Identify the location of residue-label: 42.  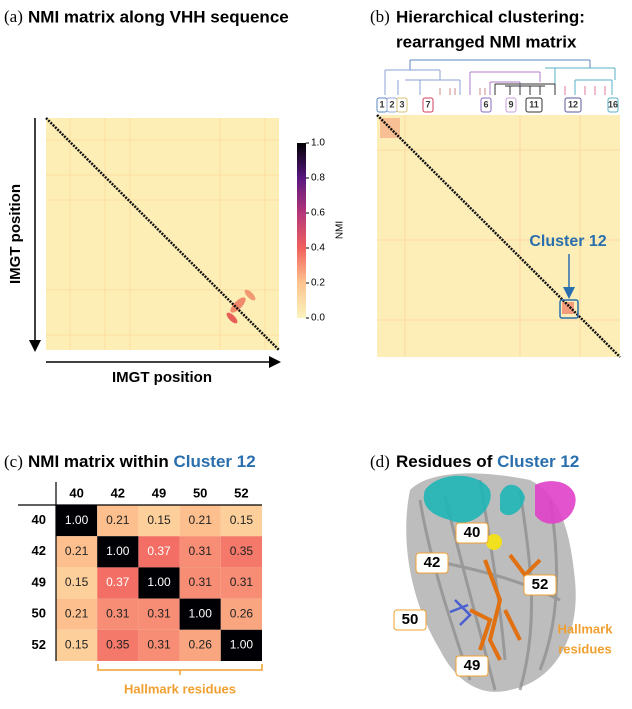
(432, 562).